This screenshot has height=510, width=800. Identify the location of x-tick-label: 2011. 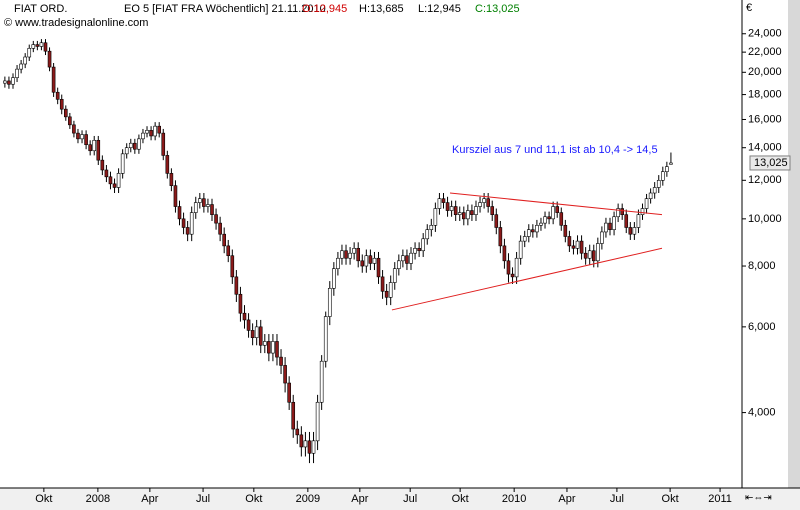
(720, 499).